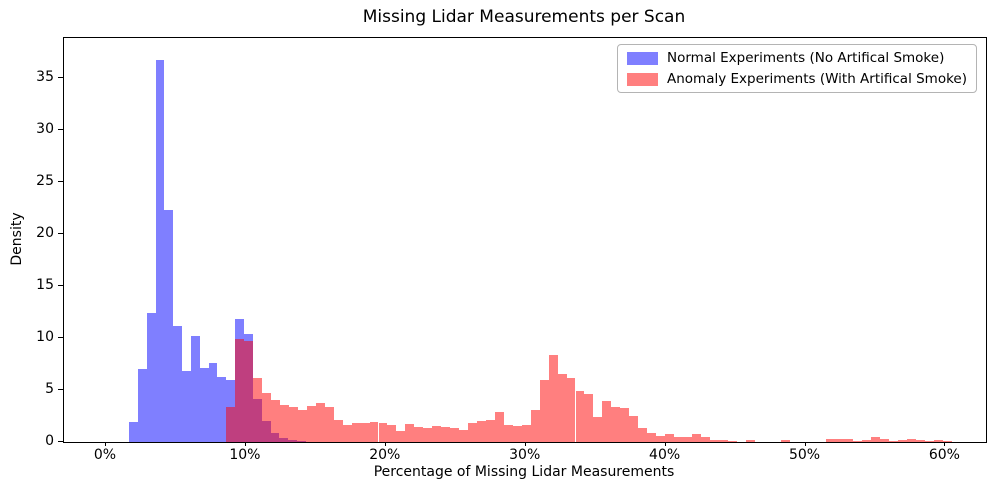  Describe the element at coordinates (45, 284) in the screenshot. I see `y-tick-label: 15` at that location.